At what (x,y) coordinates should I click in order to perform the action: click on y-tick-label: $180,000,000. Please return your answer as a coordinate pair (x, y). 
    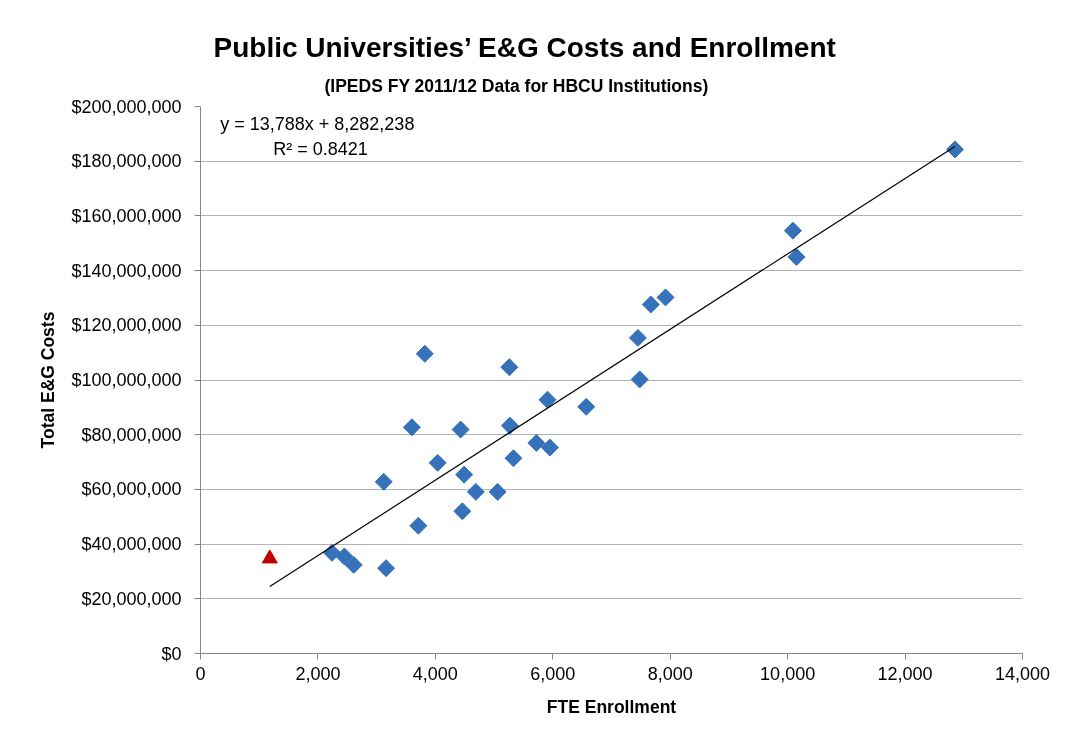
    Looking at the image, I should click on (126, 161).